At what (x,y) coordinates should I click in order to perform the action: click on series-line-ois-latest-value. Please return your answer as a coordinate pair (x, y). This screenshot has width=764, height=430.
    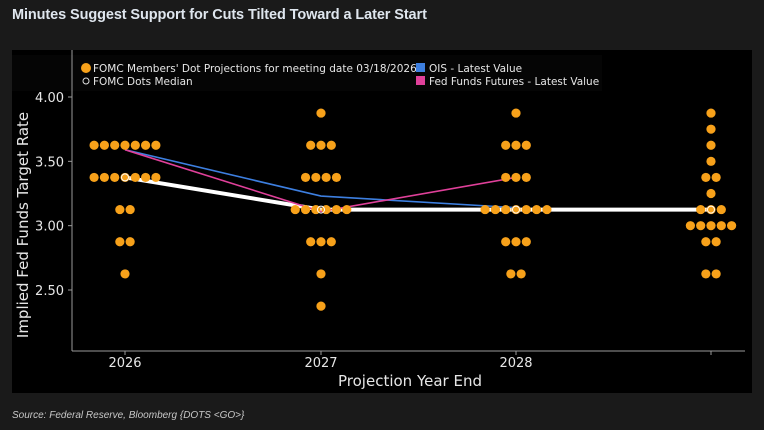
    Looking at the image, I should click on (320, 178).